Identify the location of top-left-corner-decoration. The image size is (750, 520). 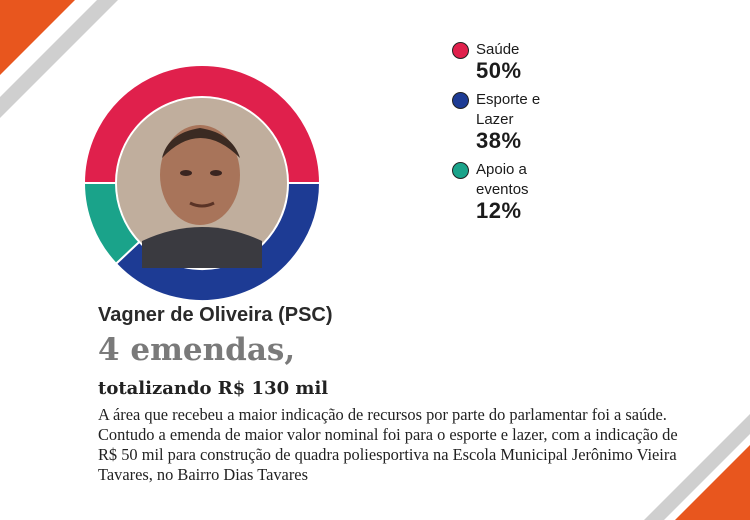
(59, 59).